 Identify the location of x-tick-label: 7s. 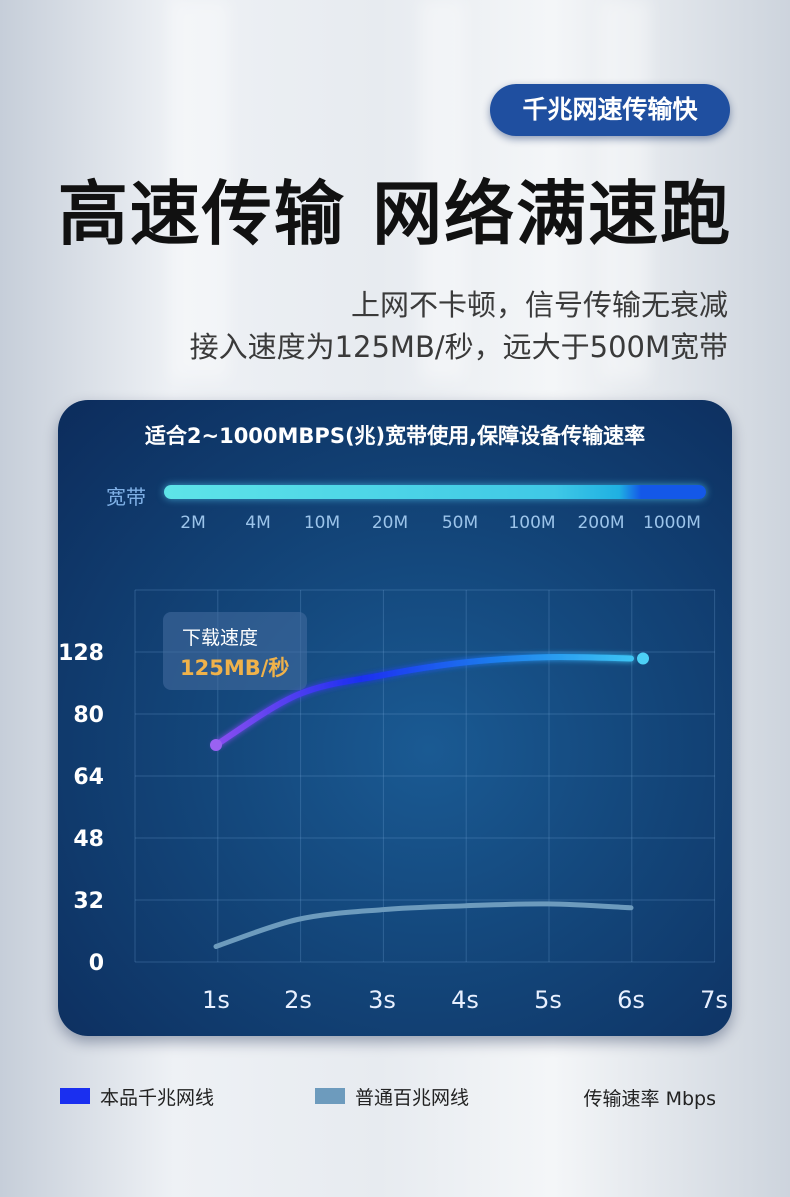
(714, 1000).